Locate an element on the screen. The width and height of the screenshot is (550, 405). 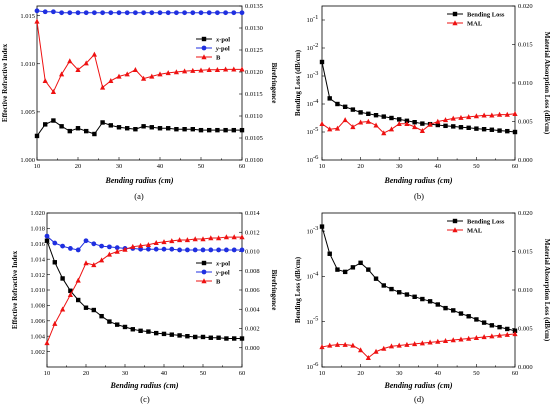
legend-label: MAL is located at coordinates (475, 23).